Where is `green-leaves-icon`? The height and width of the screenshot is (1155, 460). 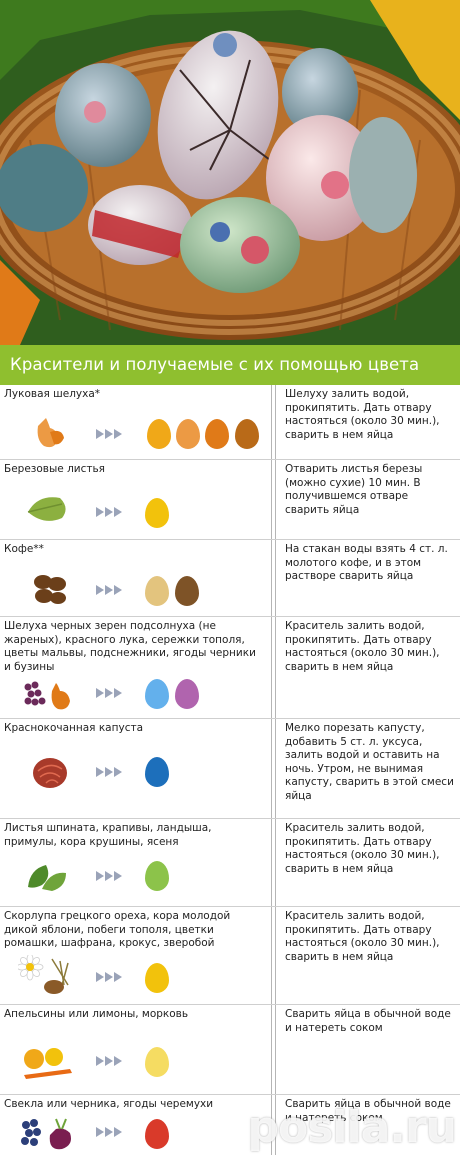
green-leaves-icon is located at coordinates (47, 878).